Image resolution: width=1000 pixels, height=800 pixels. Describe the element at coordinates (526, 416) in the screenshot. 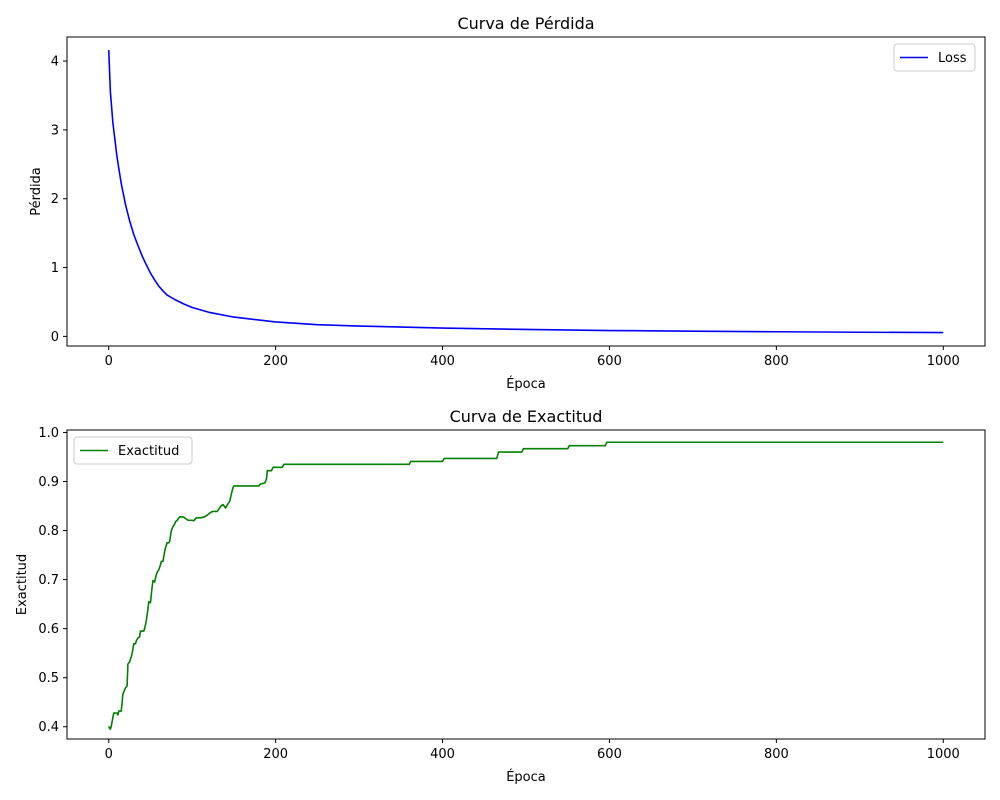

I see `chart-title: Curva de Exactitud` at that location.